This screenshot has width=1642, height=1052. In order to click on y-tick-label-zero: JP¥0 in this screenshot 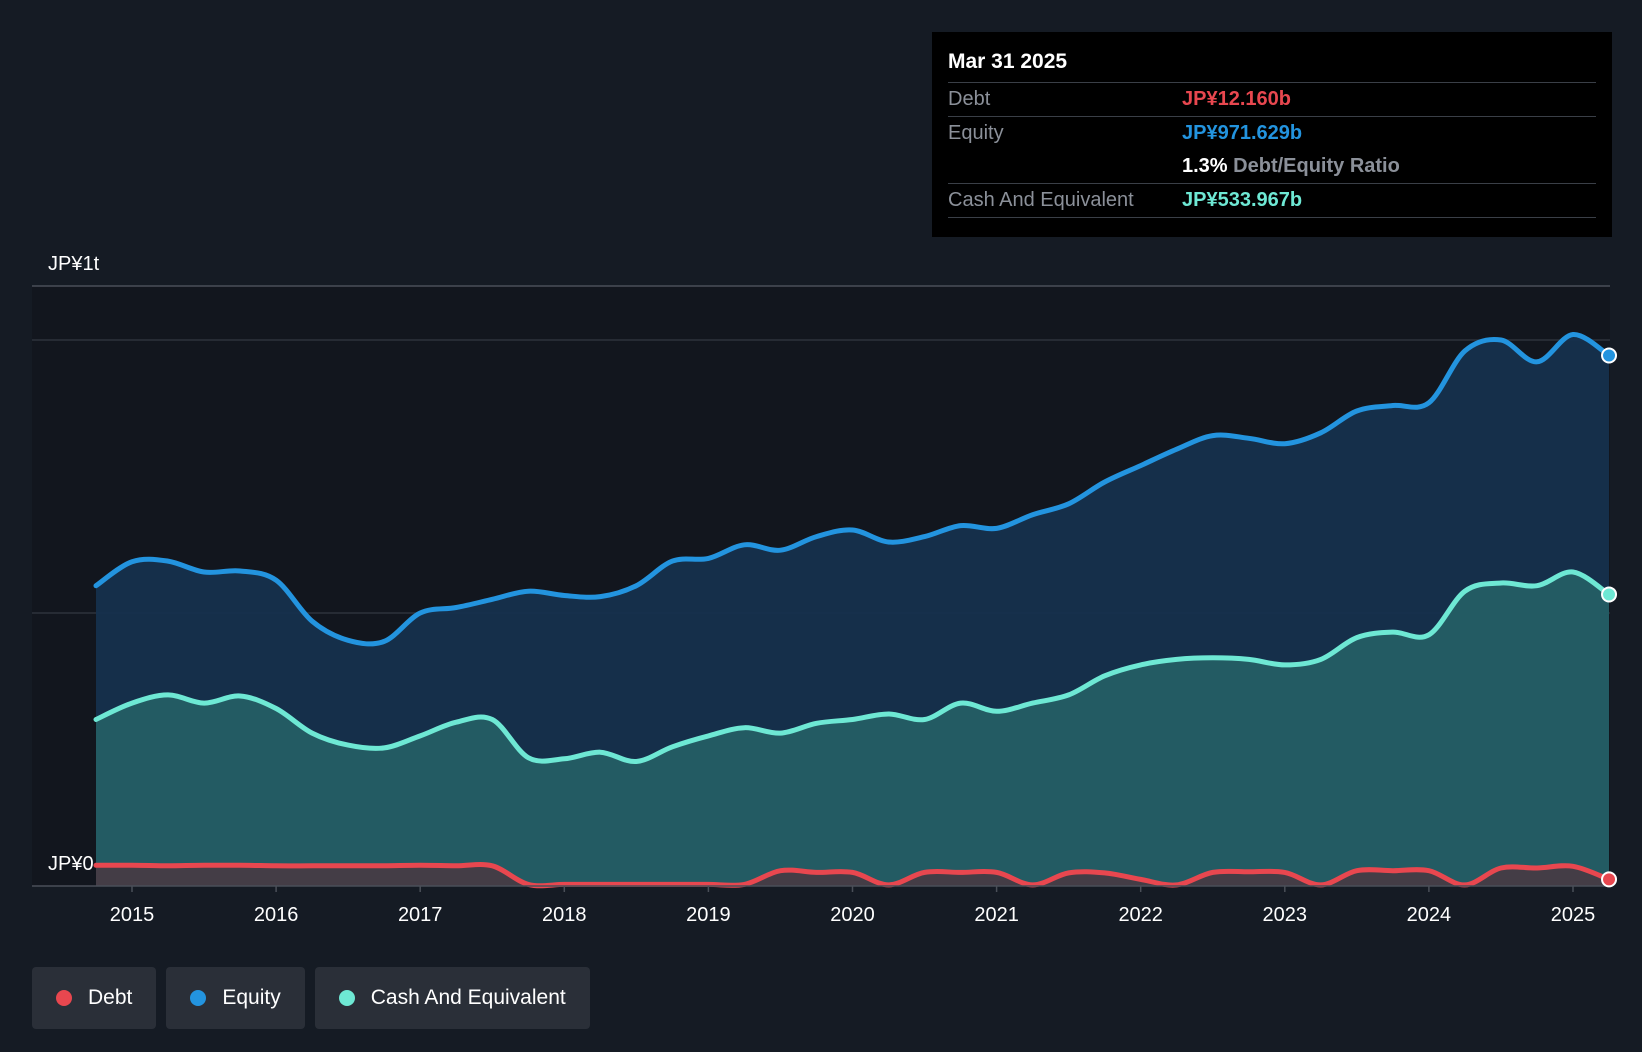, I will do `click(71, 864)`.